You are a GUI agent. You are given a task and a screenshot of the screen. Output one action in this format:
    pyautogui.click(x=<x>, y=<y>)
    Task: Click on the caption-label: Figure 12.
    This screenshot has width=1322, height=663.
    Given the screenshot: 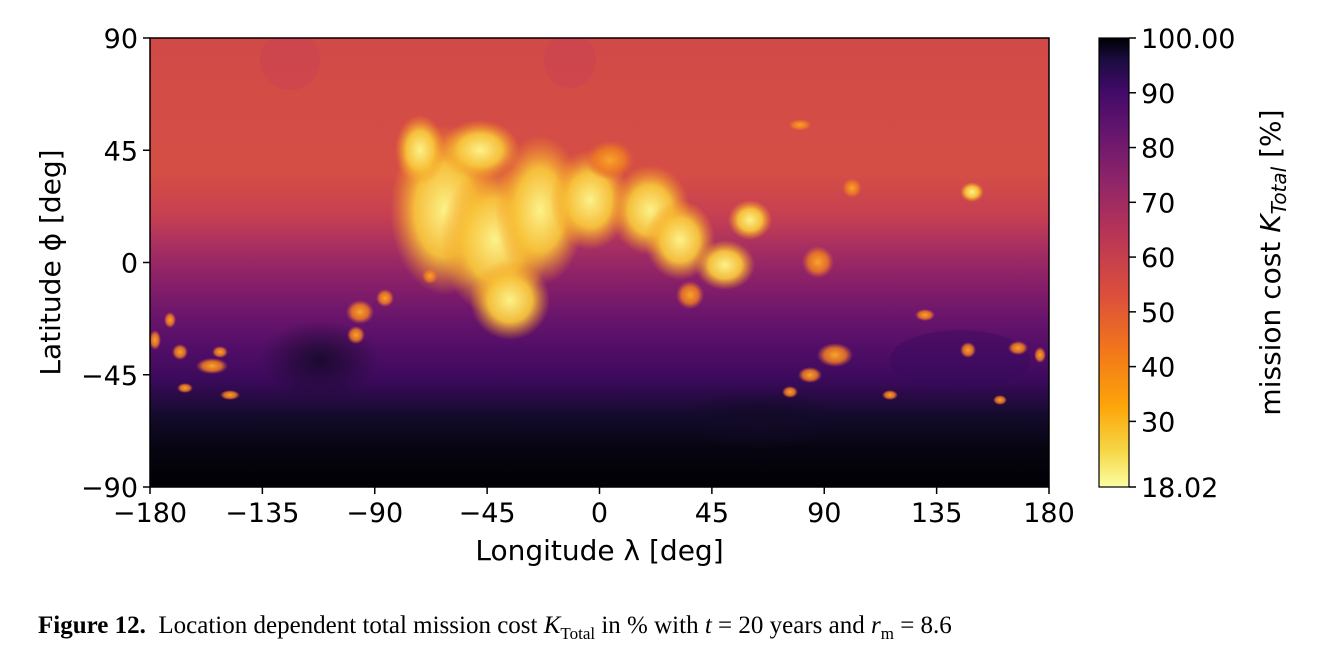 What is the action you would take?
    pyautogui.click(x=92, y=625)
    